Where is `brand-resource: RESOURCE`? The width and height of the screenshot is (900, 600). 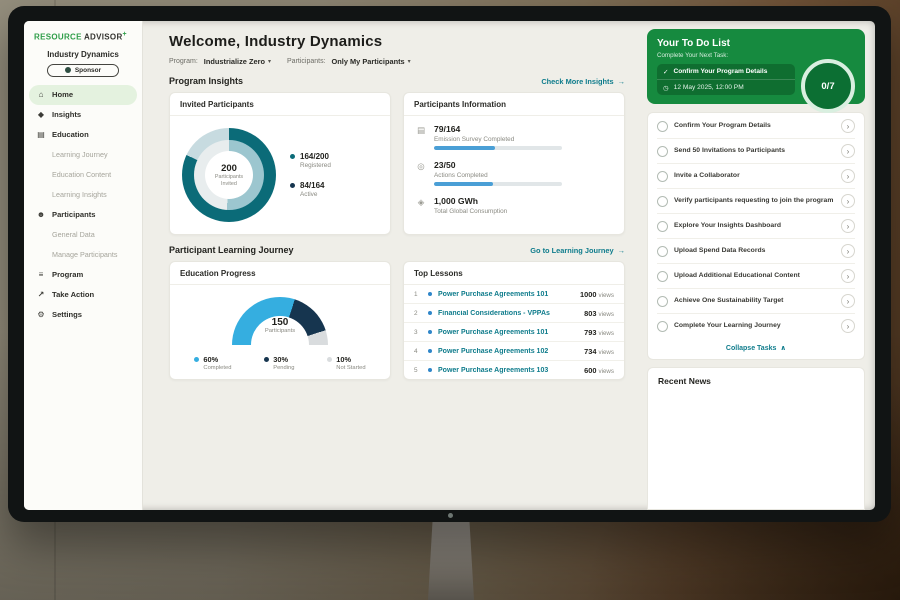 brand-resource: RESOURCE is located at coordinates (58, 37).